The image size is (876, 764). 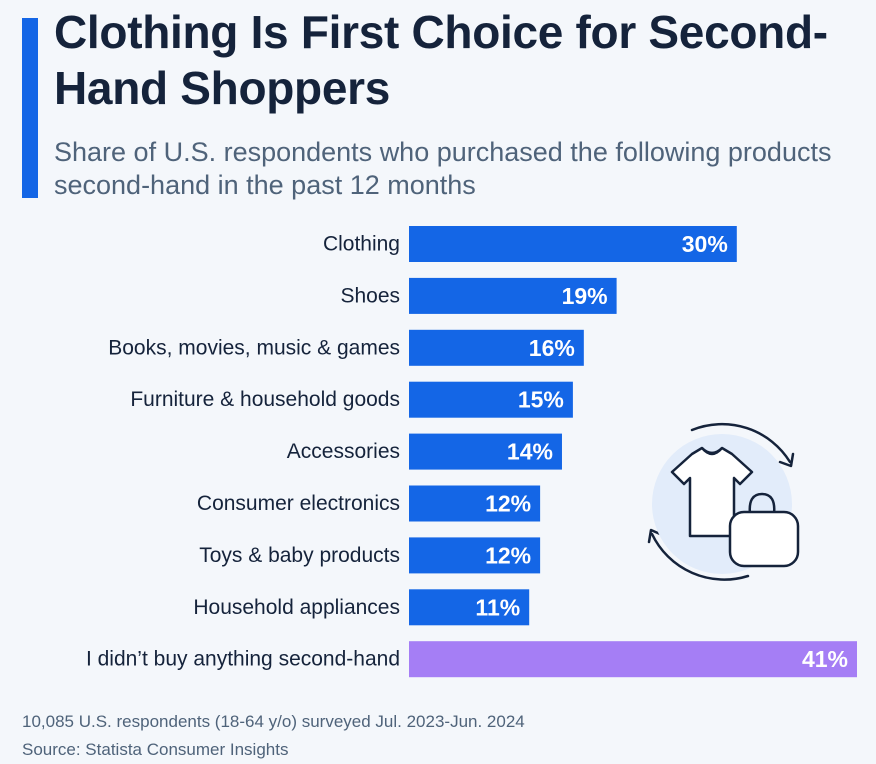 What do you see at coordinates (764, 530) in the screenshot?
I see `shopping-bag-icon` at bounding box center [764, 530].